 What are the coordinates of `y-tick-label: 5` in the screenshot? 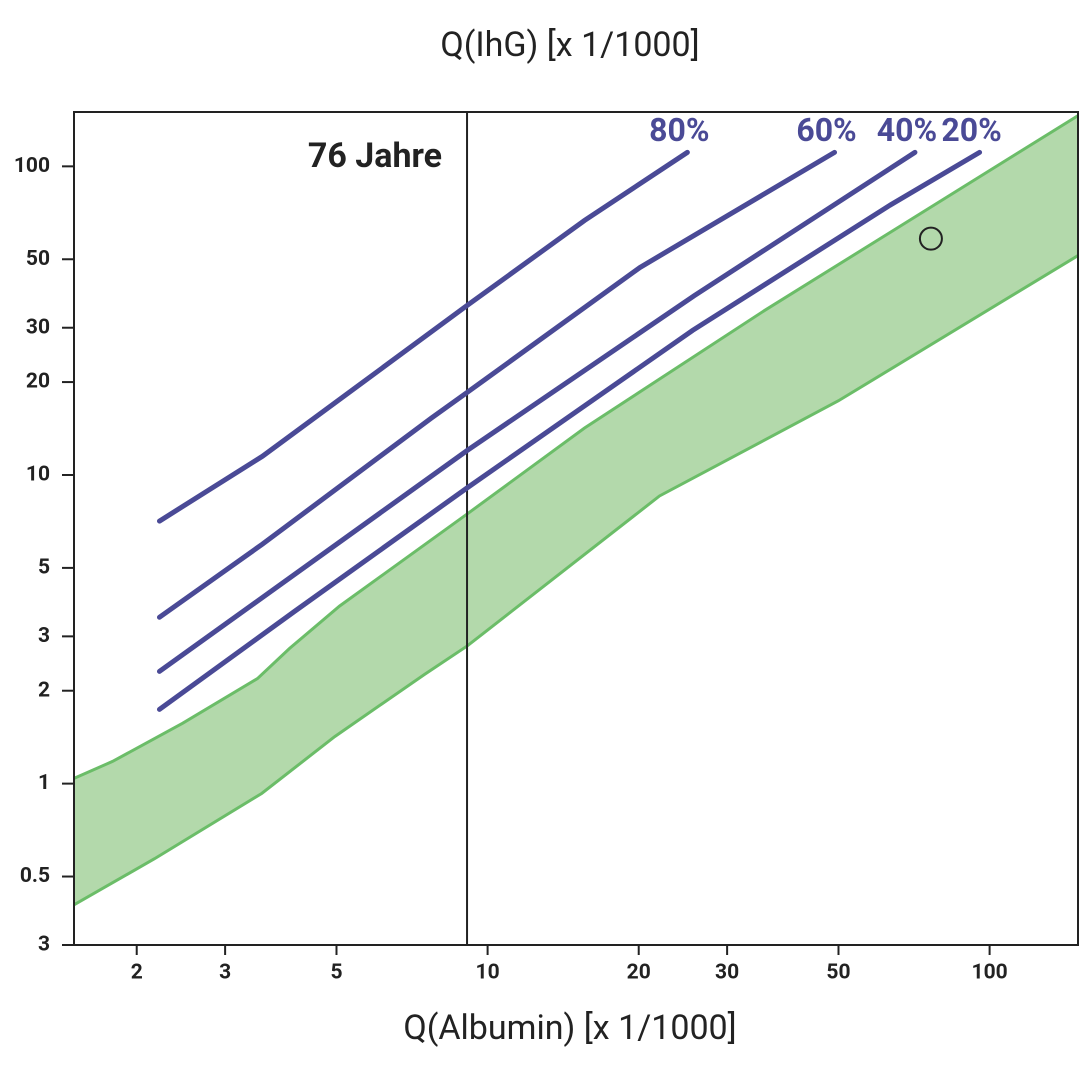 It's located at (44, 567).